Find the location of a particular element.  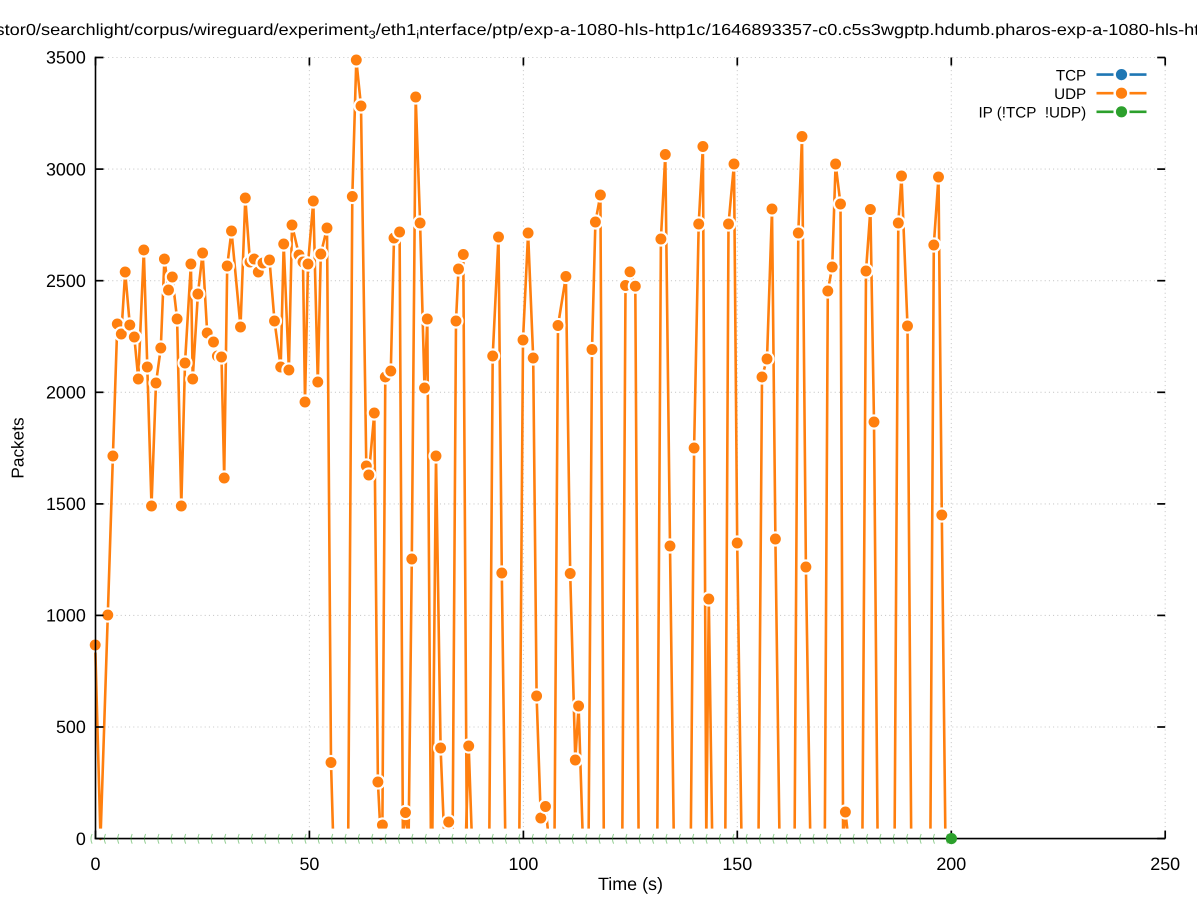

svg-text: Time (s) is located at coordinates (630, 884).